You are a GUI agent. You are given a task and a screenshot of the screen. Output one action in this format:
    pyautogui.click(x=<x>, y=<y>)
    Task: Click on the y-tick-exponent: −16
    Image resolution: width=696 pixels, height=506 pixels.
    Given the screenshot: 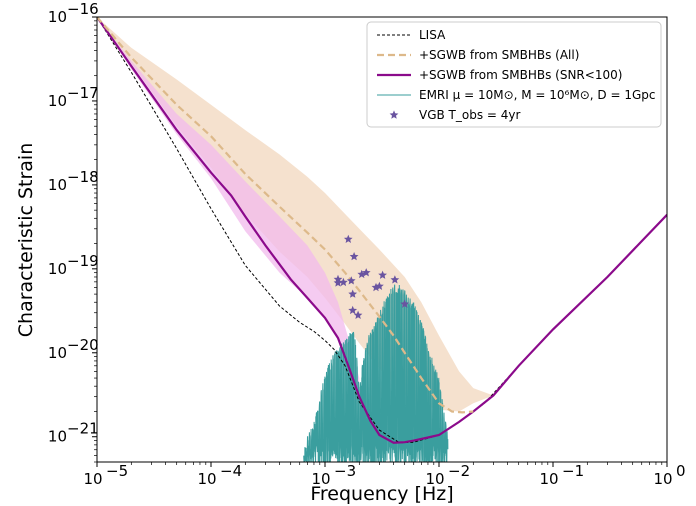 What is the action you would take?
    pyautogui.click(x=83, y=9)
    